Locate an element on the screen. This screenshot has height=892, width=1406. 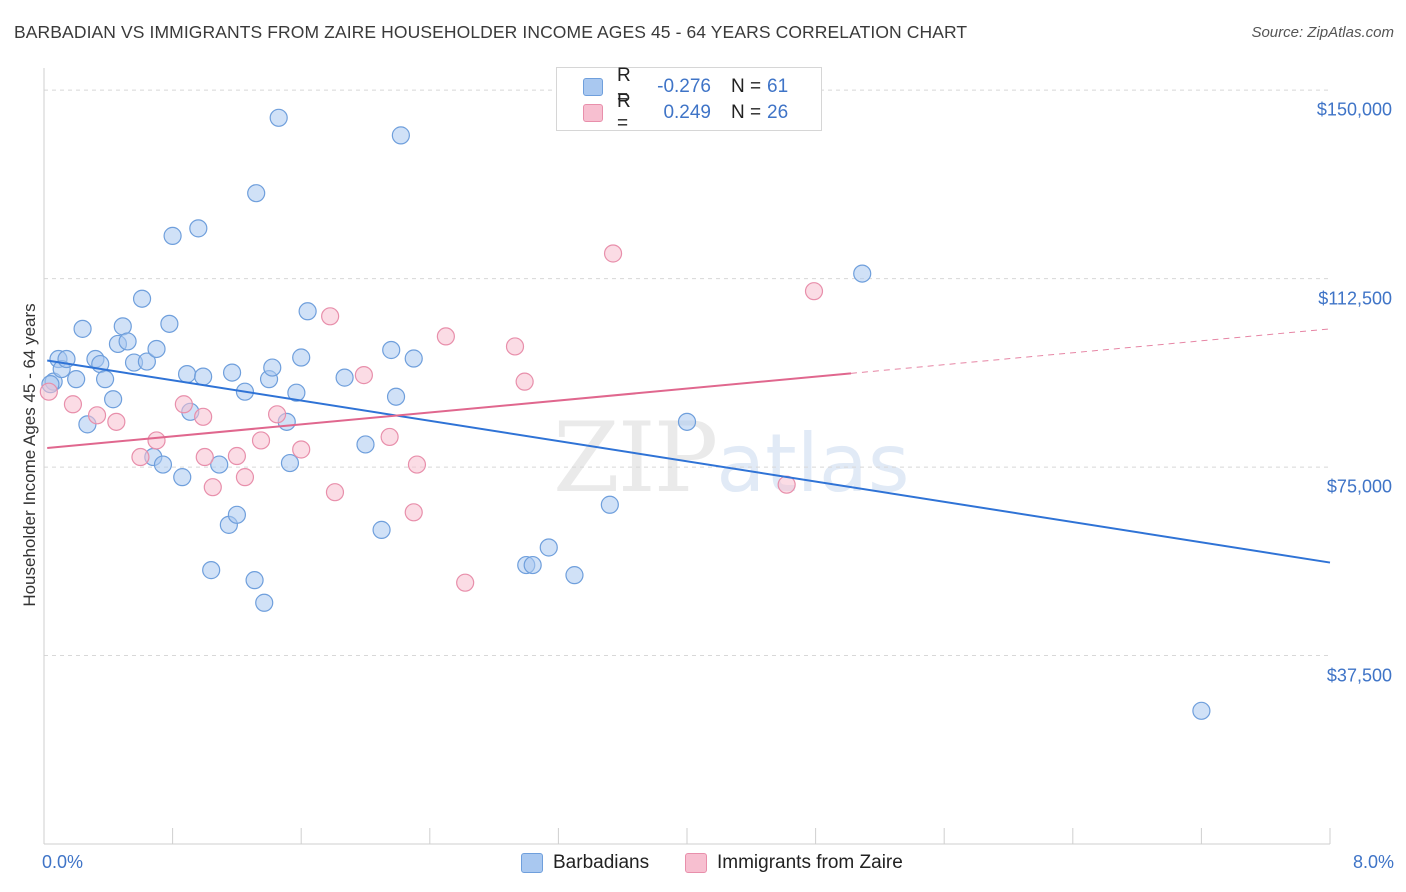
bottom-legend-swatch-barbadians is located at coordinates (532, 863).